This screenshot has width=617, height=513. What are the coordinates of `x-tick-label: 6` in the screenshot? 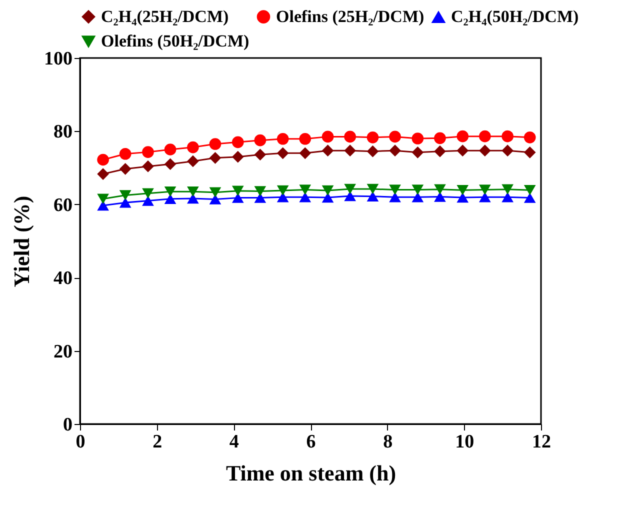 It's located at (311, 442).